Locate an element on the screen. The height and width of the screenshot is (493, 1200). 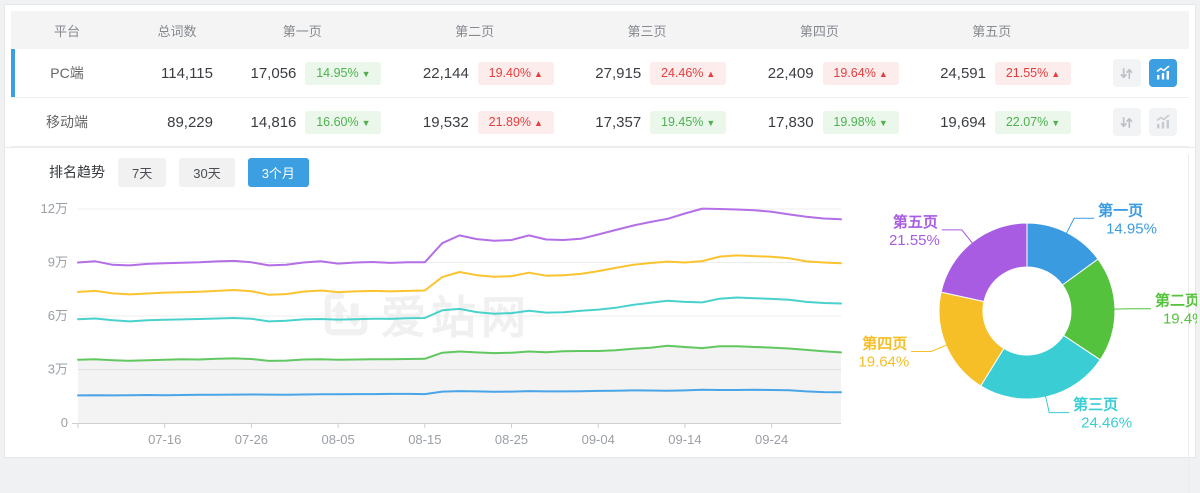
donut-segment-第五页 is located at coordinates (984, 262).